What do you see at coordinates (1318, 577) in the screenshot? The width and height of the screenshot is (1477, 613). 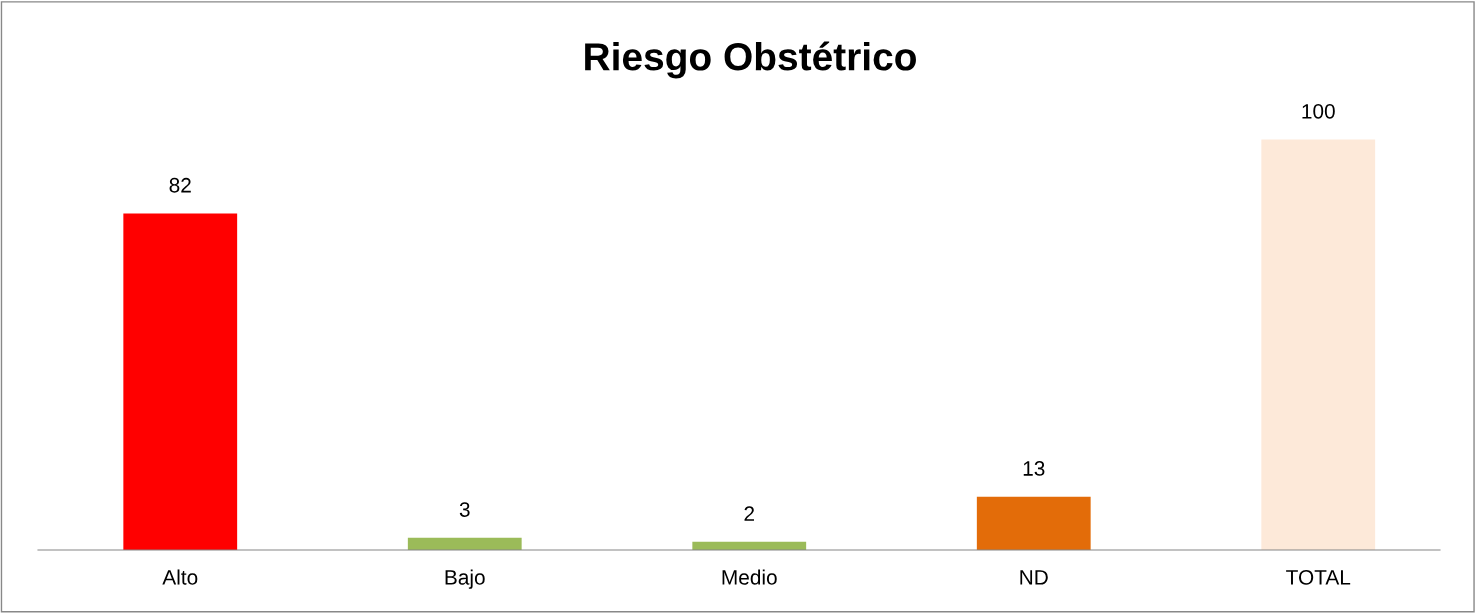 I see `x-tick-label: TOTAL` at bounding box center [1318, 577].